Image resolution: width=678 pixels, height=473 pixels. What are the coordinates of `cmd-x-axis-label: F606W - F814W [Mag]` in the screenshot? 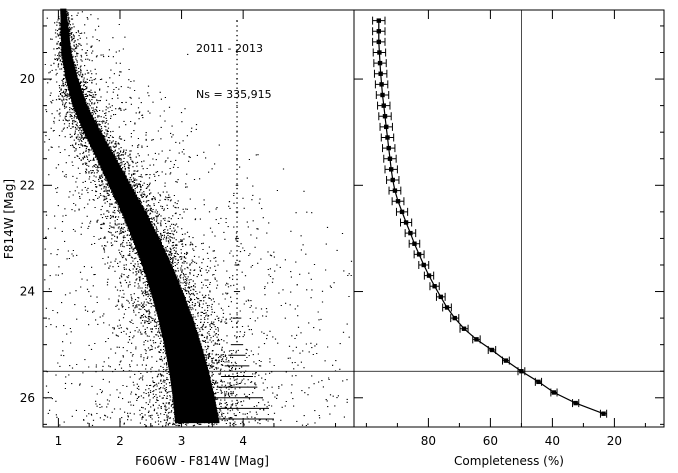 It's located at (202, 461).